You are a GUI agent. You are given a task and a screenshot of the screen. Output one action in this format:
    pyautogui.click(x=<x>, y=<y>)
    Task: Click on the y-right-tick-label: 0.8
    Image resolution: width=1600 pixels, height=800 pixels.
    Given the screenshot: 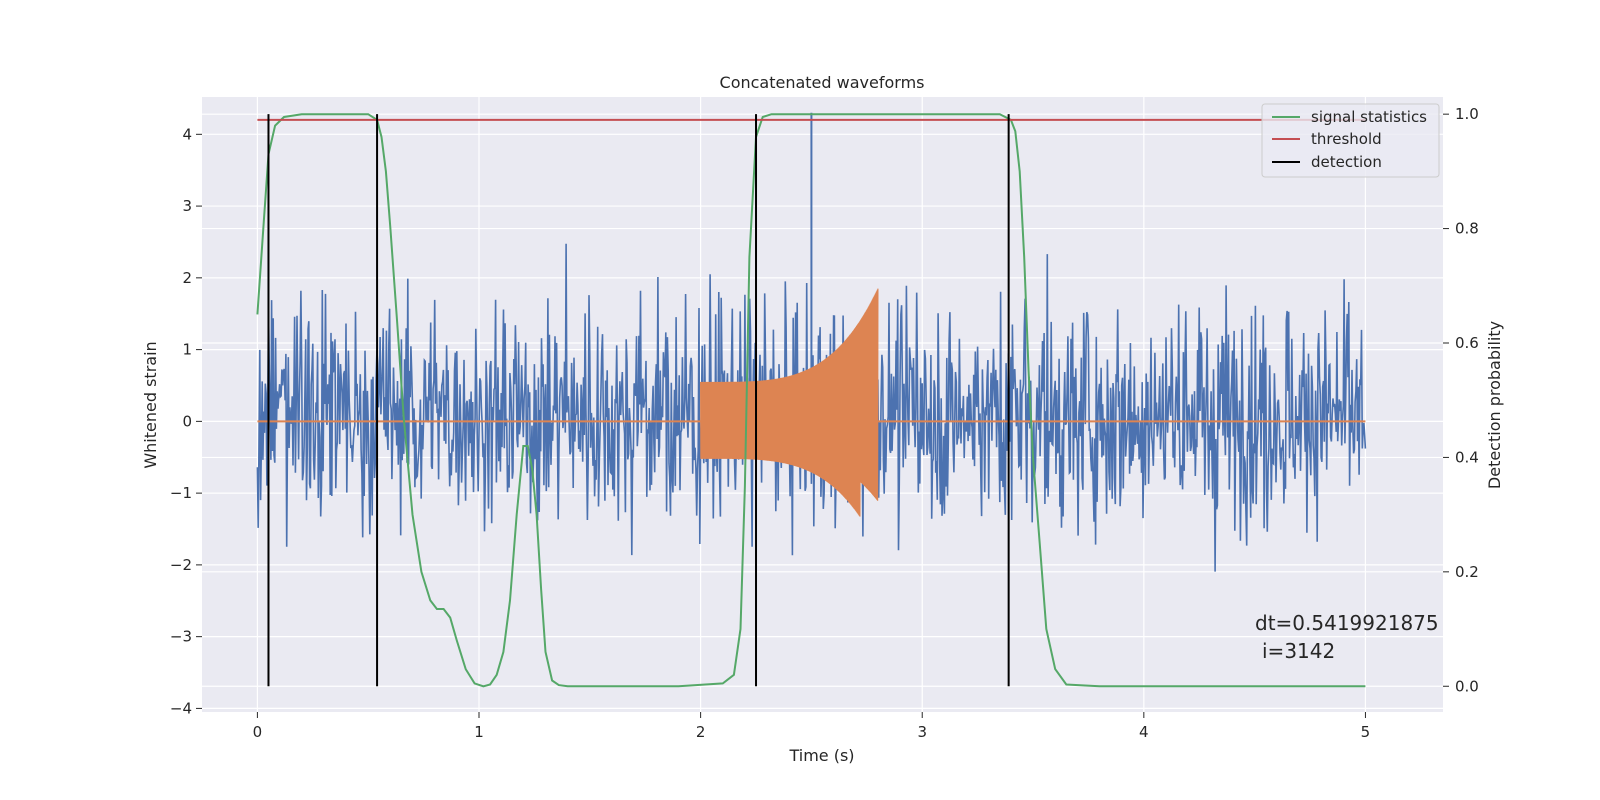 What is the action you would take?
    pyautogui.click(x=1467, y=229)
    